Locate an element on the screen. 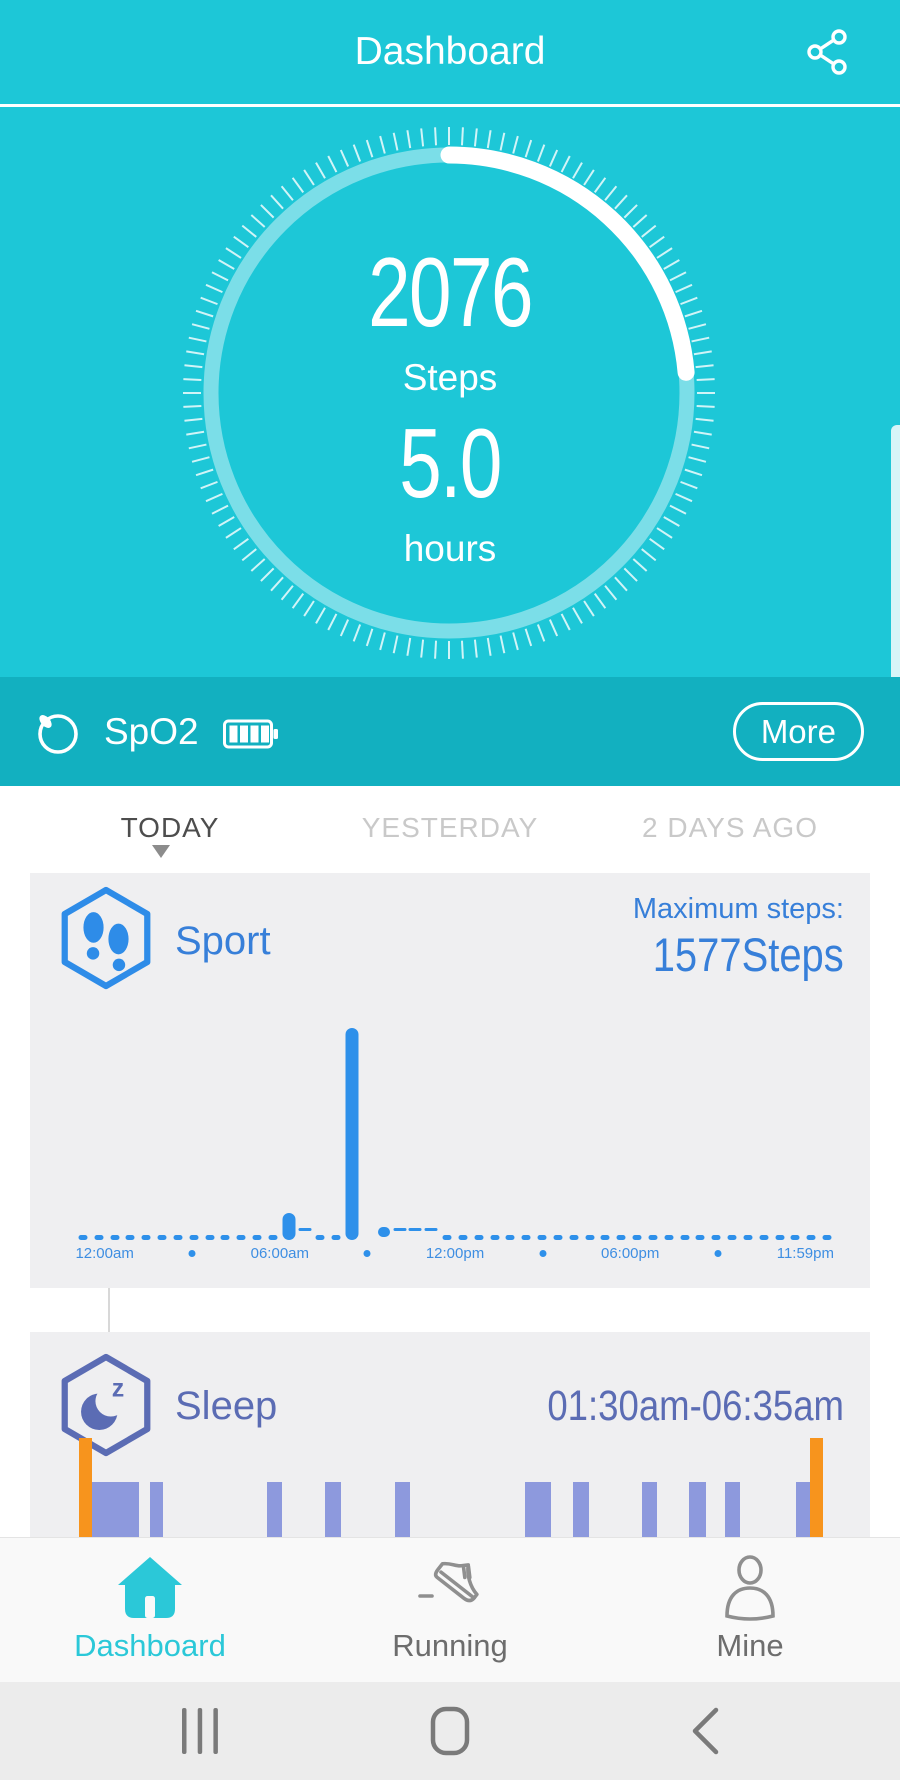 This screenshot has height=1780, width=900. back-button is located at coordinates (705, 1731).